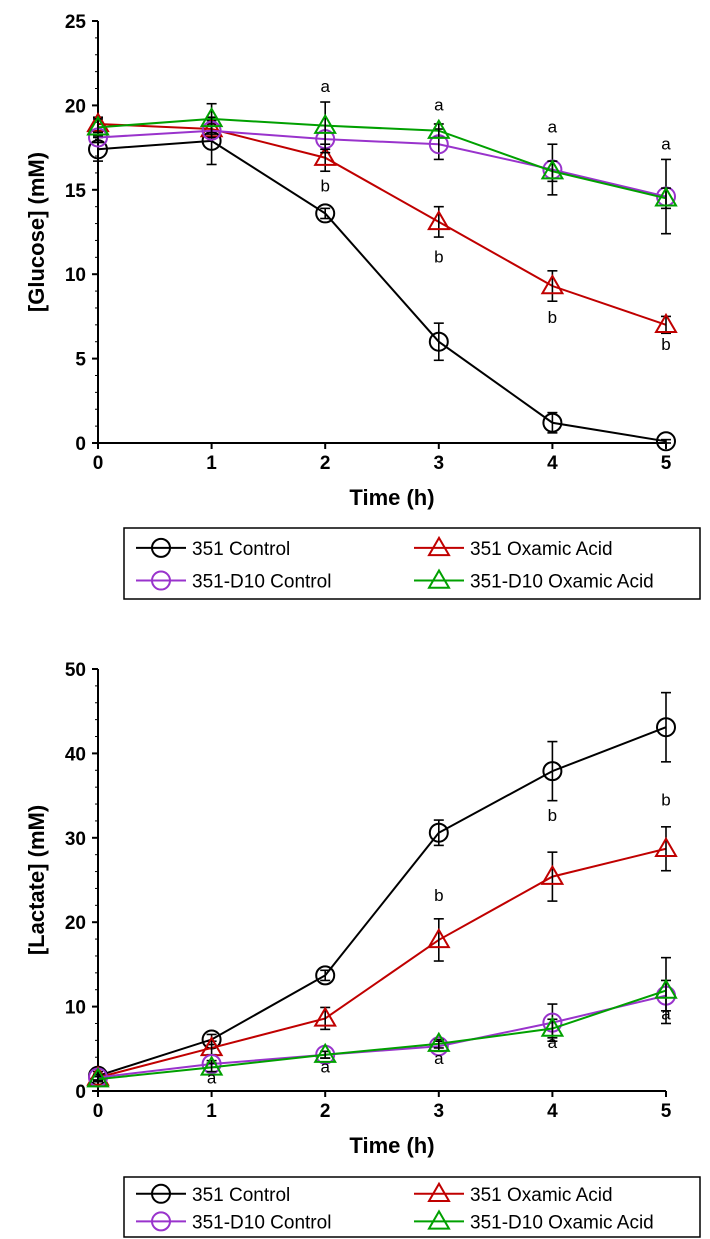 The height and width of the screenshot is (1239, 710). I want to click on y-tick-label: 5, so click(80, 360).